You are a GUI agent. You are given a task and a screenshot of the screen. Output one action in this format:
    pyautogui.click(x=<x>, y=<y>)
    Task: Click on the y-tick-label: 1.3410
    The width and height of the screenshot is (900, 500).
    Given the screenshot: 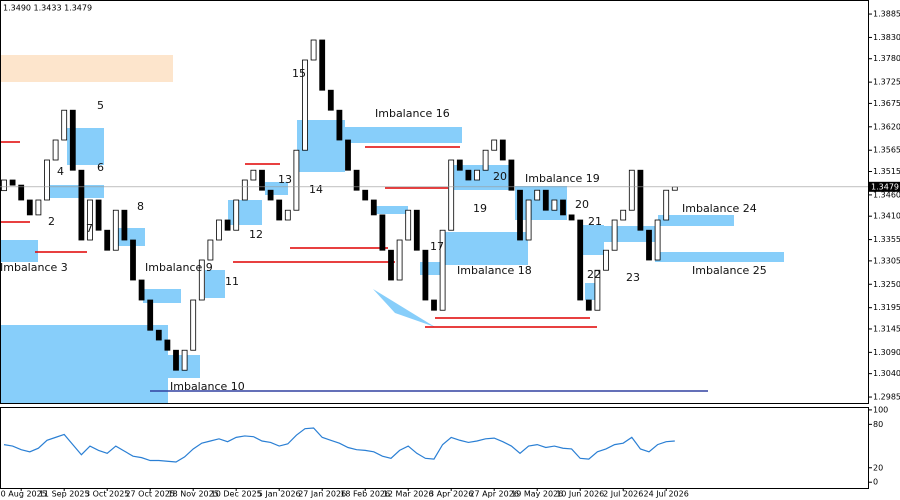 What is the action you would take?
    pyautogui.click(x=886, y=216)
    